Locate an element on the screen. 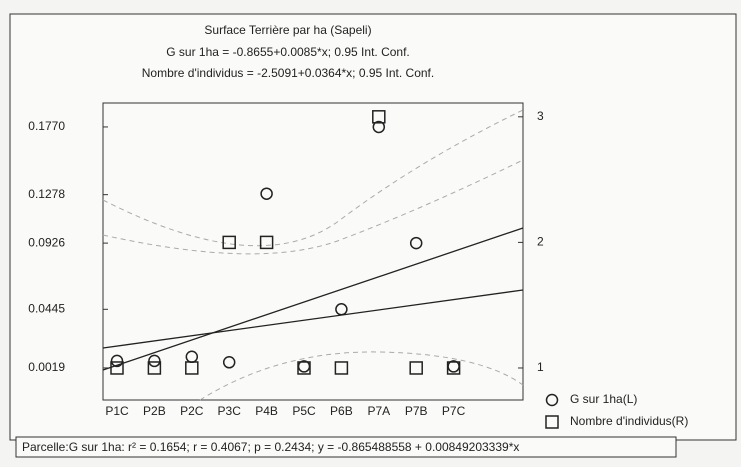 The image size is (741, 467). legend-label: Nombre d'individus(R) is located at coordinates (629, 421).